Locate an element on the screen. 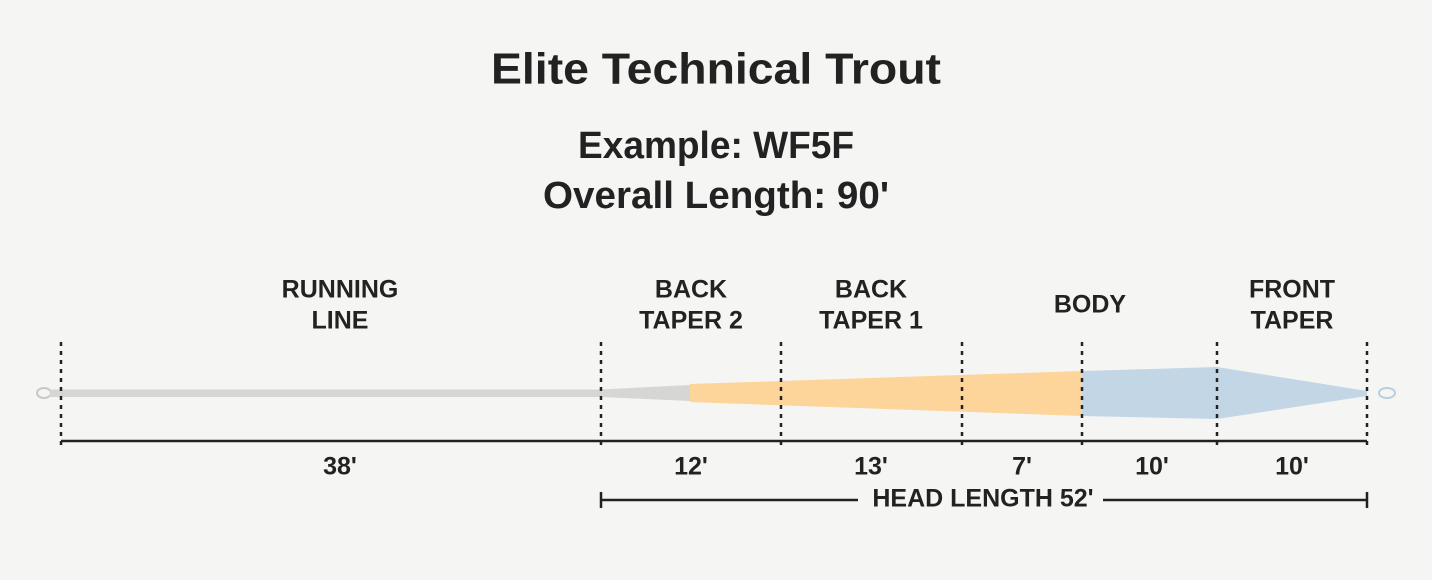 This screenshot has width=1432, height=580. section-label: TAPER is located at coordinates (1292, 321).